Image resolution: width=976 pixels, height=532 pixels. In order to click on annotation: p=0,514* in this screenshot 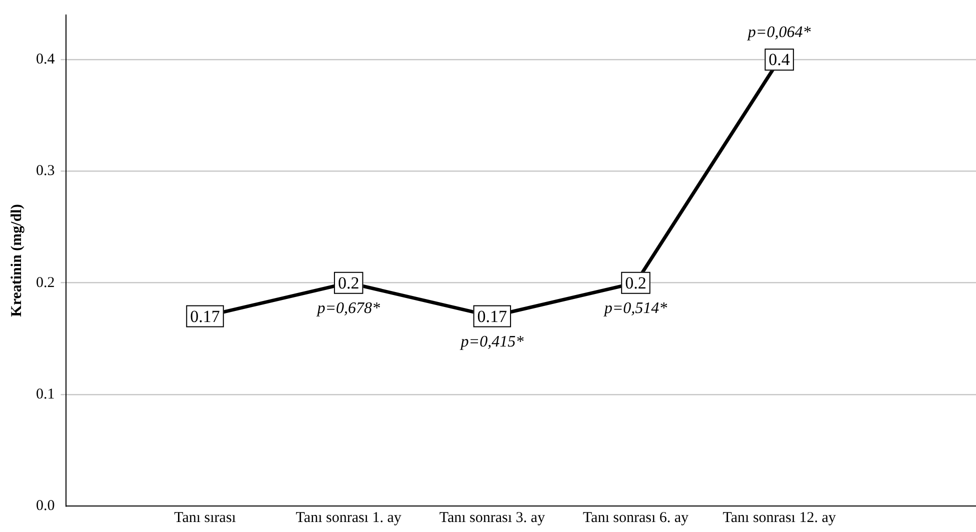, I will do `click(635, 309)`.